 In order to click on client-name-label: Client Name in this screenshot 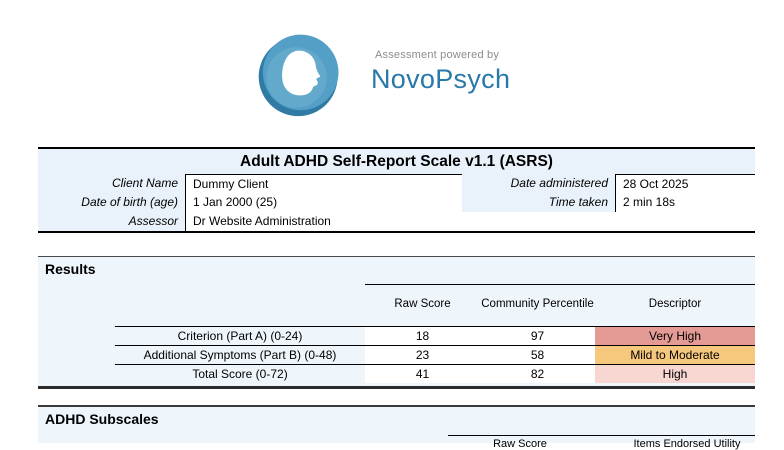, I will do `click(111, 183)`.